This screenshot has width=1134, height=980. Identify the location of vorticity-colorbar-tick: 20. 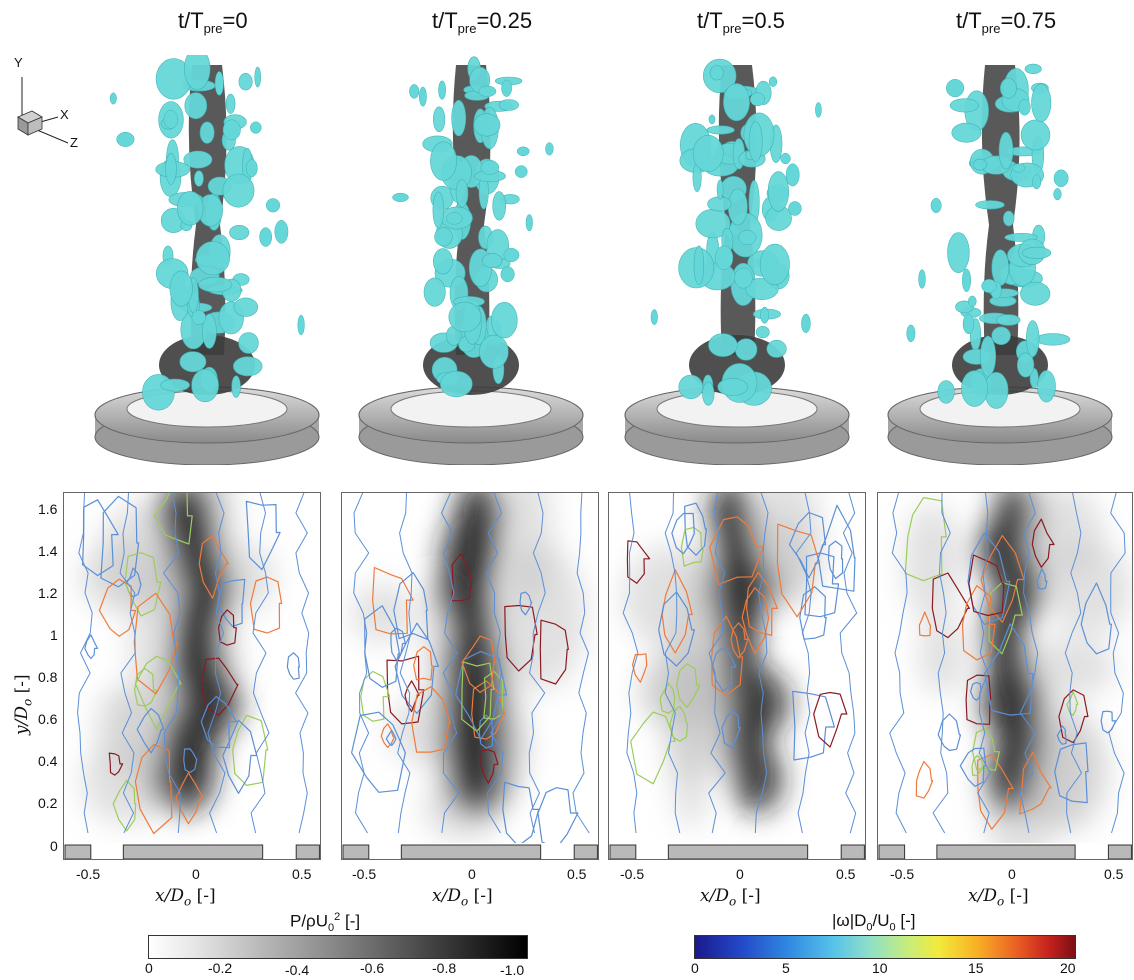
(1068, 968).